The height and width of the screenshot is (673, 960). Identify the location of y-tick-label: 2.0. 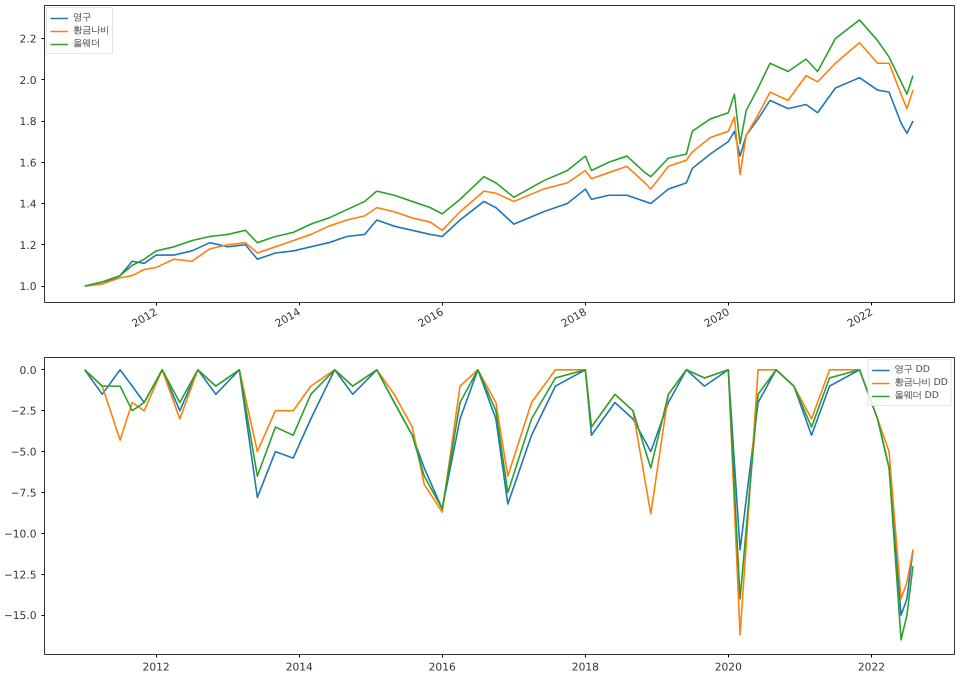
(28, 80).